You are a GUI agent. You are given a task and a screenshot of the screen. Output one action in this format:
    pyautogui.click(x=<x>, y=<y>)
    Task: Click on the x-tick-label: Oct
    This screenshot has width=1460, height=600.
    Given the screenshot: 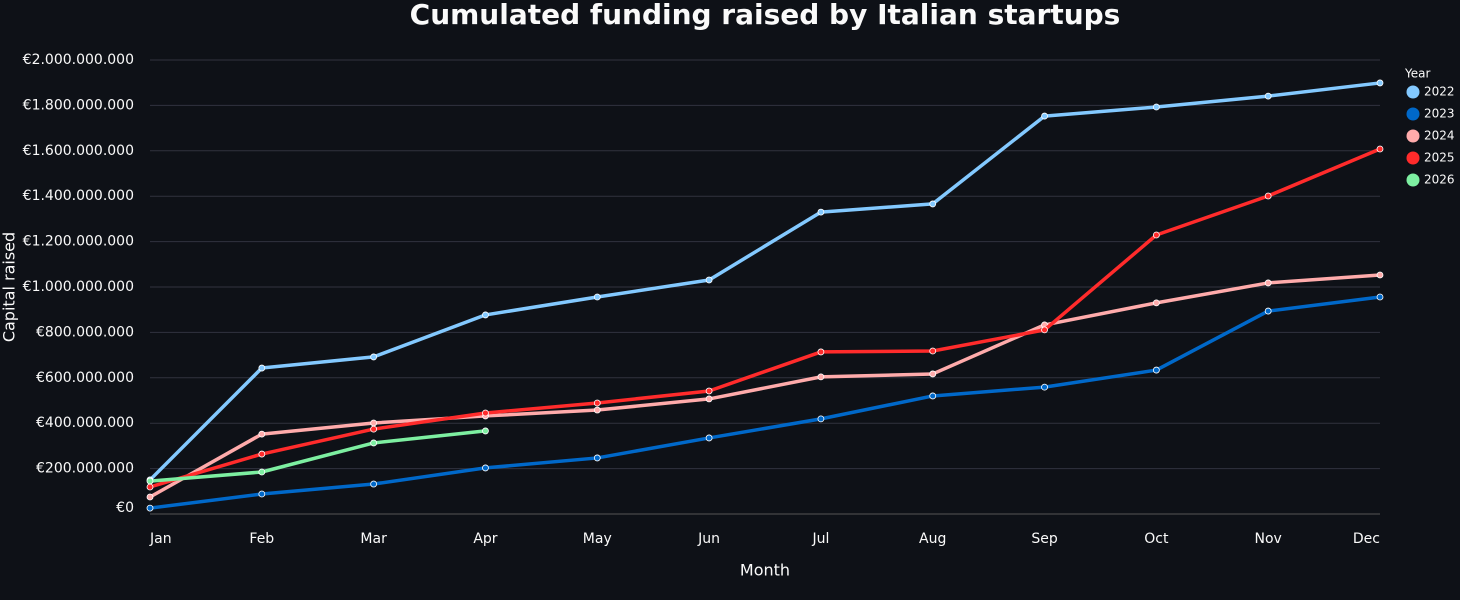 What is the action you would take?
    pyautogui.click(x=1156, y=539)
    